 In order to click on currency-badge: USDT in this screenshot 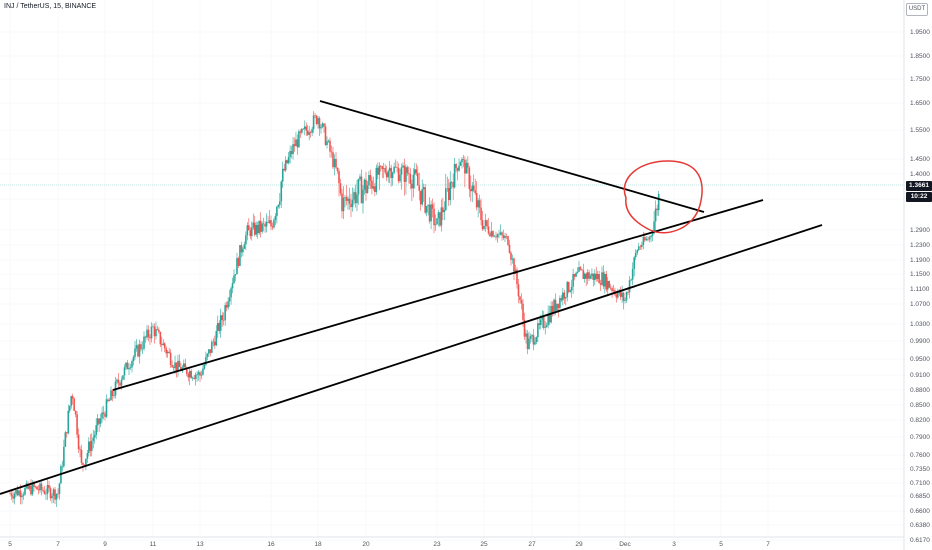, I will do `click(917, 9)`.